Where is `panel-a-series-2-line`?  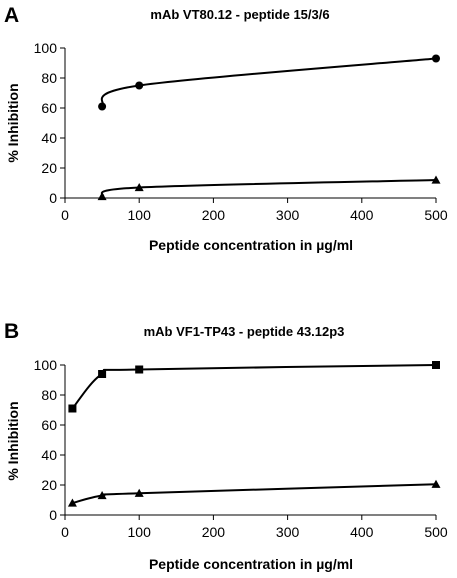
panel-a-series-2-line is located at coordinates (268, 188).